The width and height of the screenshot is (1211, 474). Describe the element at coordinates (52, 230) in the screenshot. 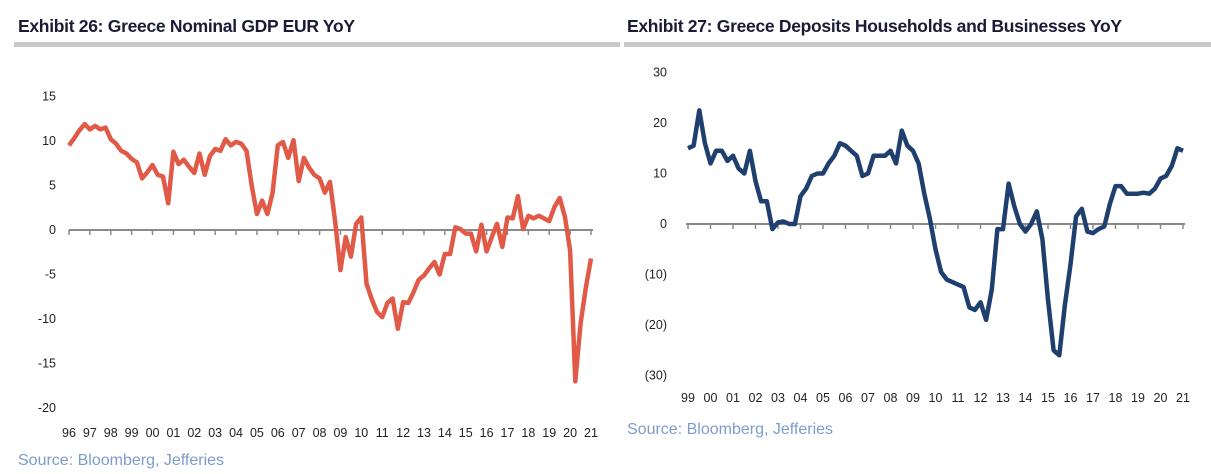

I see `y-tick-label-left: 0` at that location.